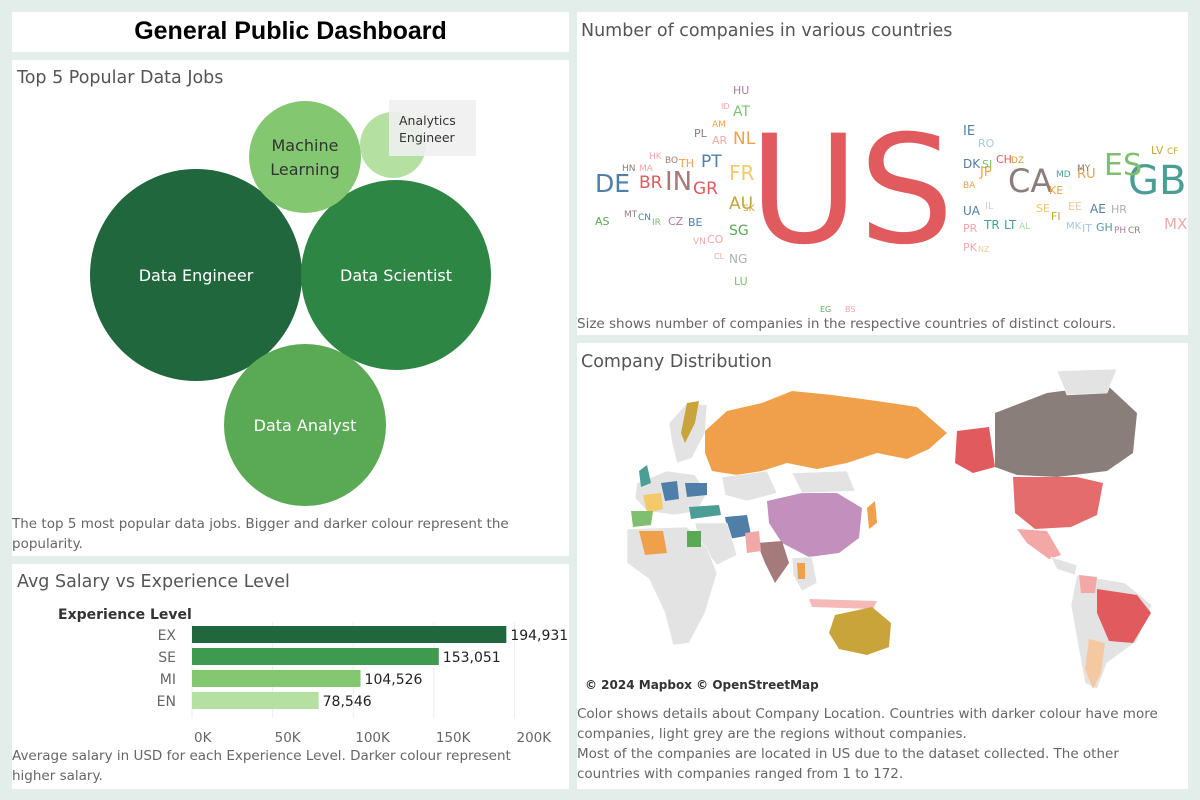  Describe the element at coordinates (670, 491) in the screenshot. I see `map-region-germany` at that location.